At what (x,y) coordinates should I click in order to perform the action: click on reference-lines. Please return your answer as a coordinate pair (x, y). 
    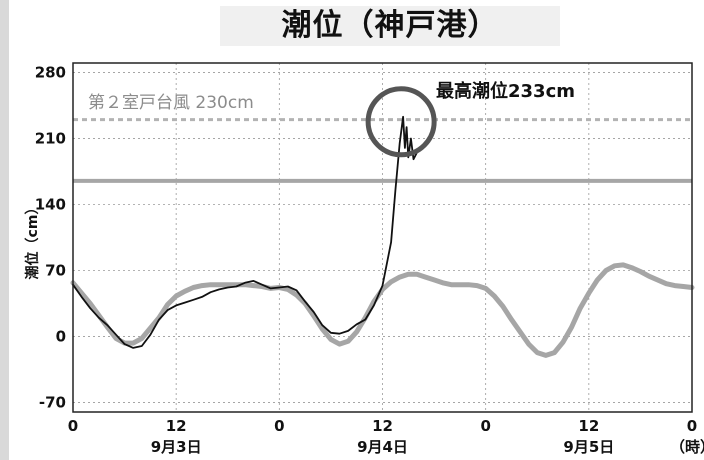
    Looking at the image, I should click on (382, 150).